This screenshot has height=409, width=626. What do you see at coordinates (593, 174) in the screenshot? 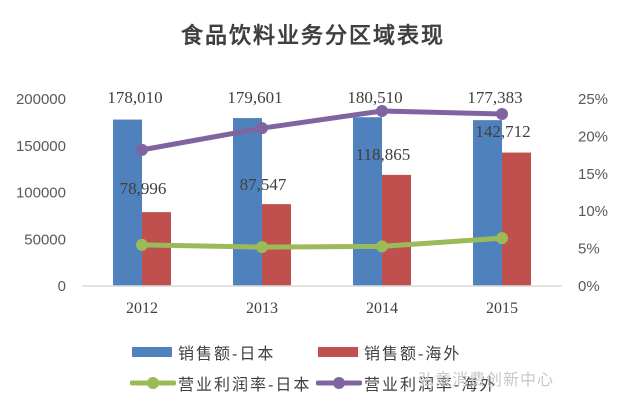
I see `y-right-tick-label: 15%` at bounding box center [593, 174].